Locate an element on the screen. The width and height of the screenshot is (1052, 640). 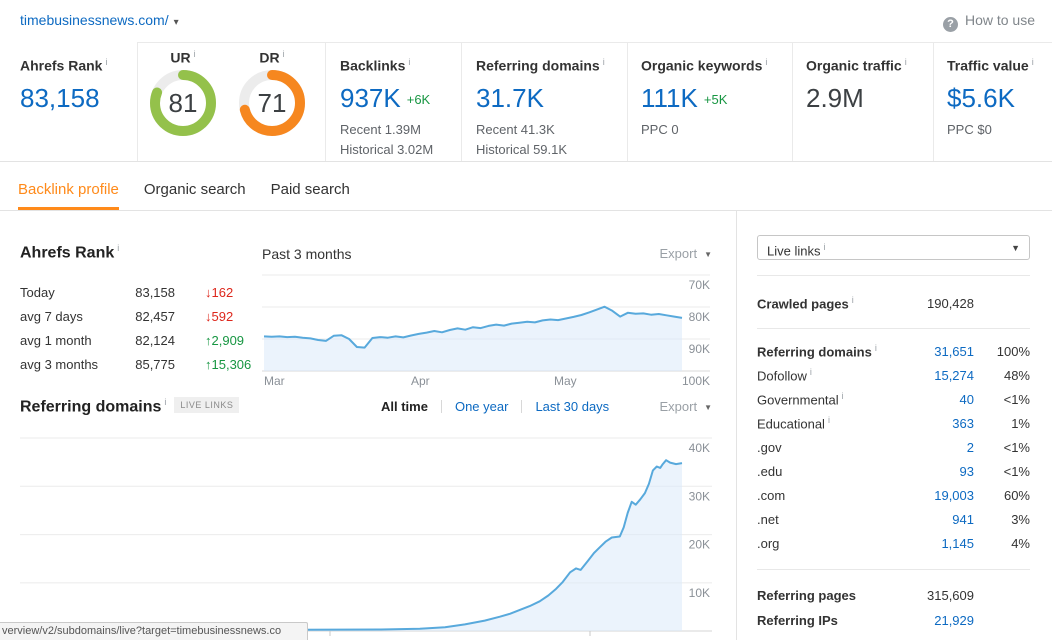
y-axis-label: 90K is located at coordinates (699, 349).